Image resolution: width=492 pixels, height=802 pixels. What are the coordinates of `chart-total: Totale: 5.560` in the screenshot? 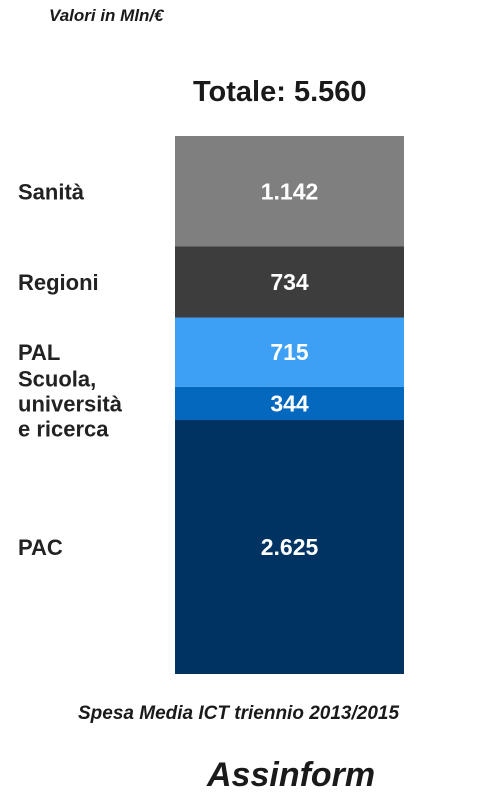 It's located at (280, 92).